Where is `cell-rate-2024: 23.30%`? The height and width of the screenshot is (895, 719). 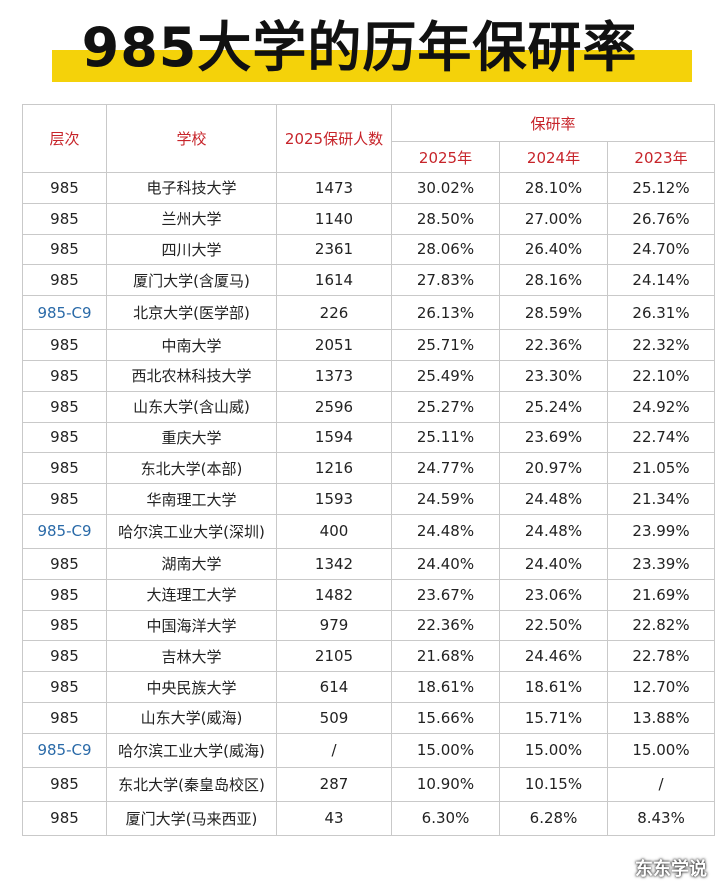 cell-rate-2024: 23.30% is located at coordinates (553, 375).